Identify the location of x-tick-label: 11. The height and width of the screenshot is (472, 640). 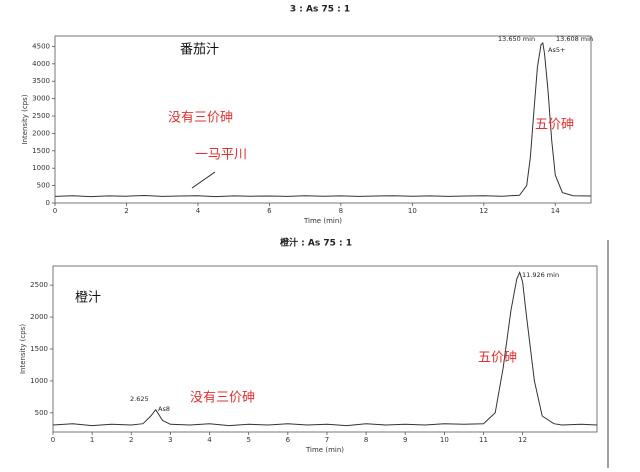
(483, 440).